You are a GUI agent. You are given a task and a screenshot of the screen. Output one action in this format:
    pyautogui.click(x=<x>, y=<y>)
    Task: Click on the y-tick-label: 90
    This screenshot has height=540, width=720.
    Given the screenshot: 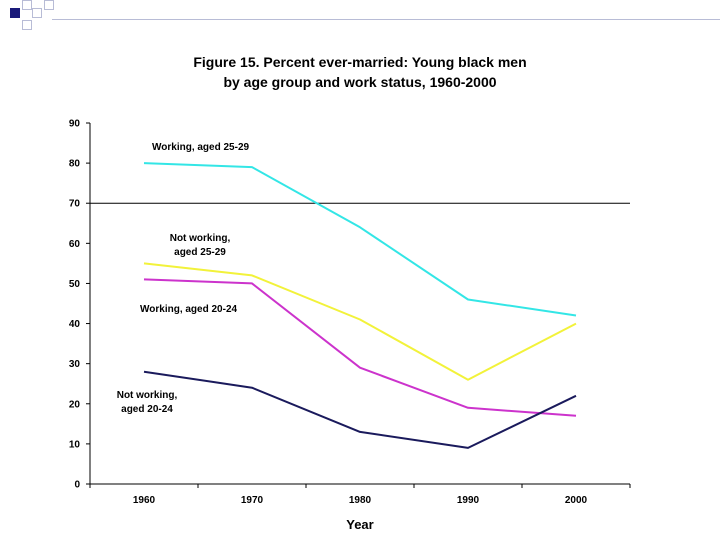 What is the action you would take?
    pyautogui.click(x=75, y=124)
    